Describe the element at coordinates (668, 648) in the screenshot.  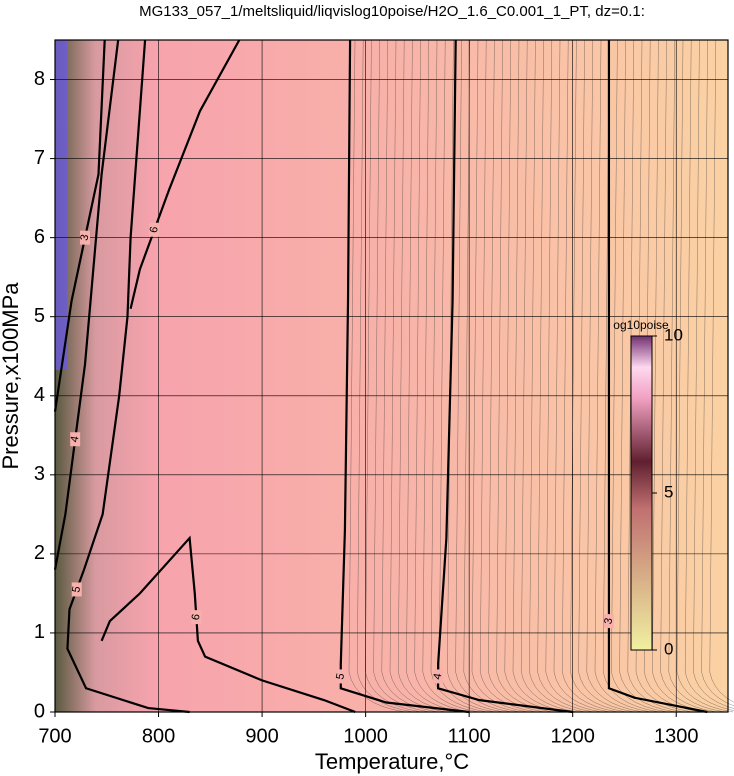
I see `colorbar-tick-label: 0` at that location.